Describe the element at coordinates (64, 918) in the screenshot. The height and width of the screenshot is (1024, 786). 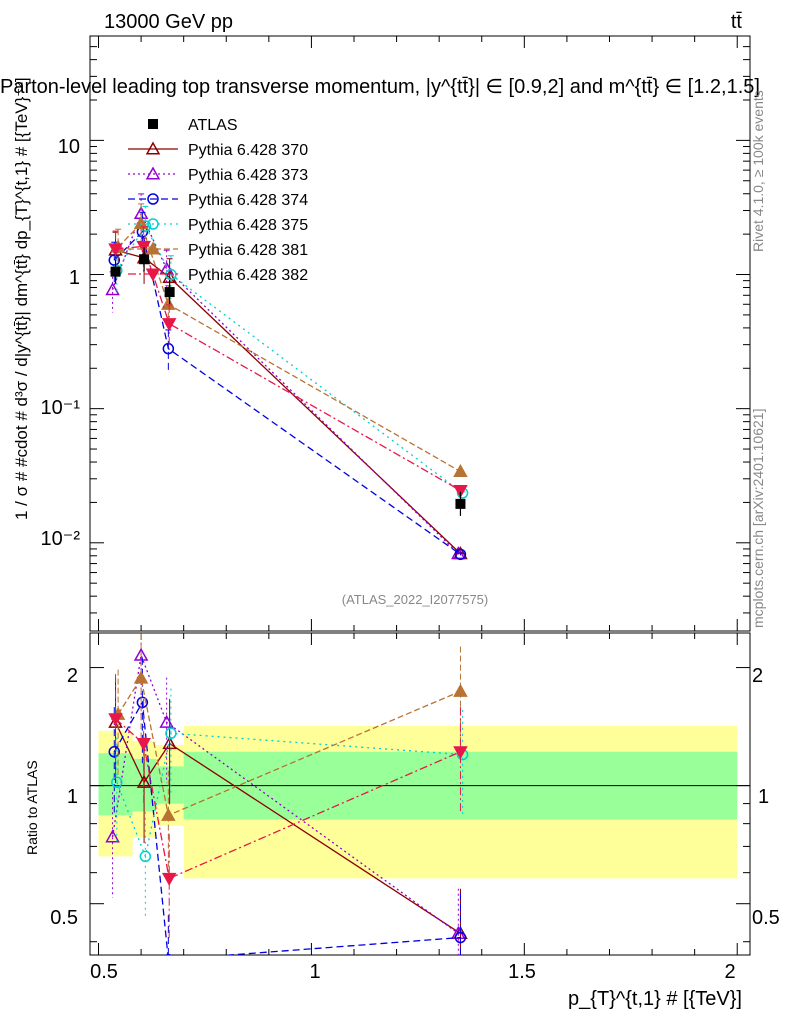
I see `ratio-y-tick-label-0p5: 0.5` at that location.